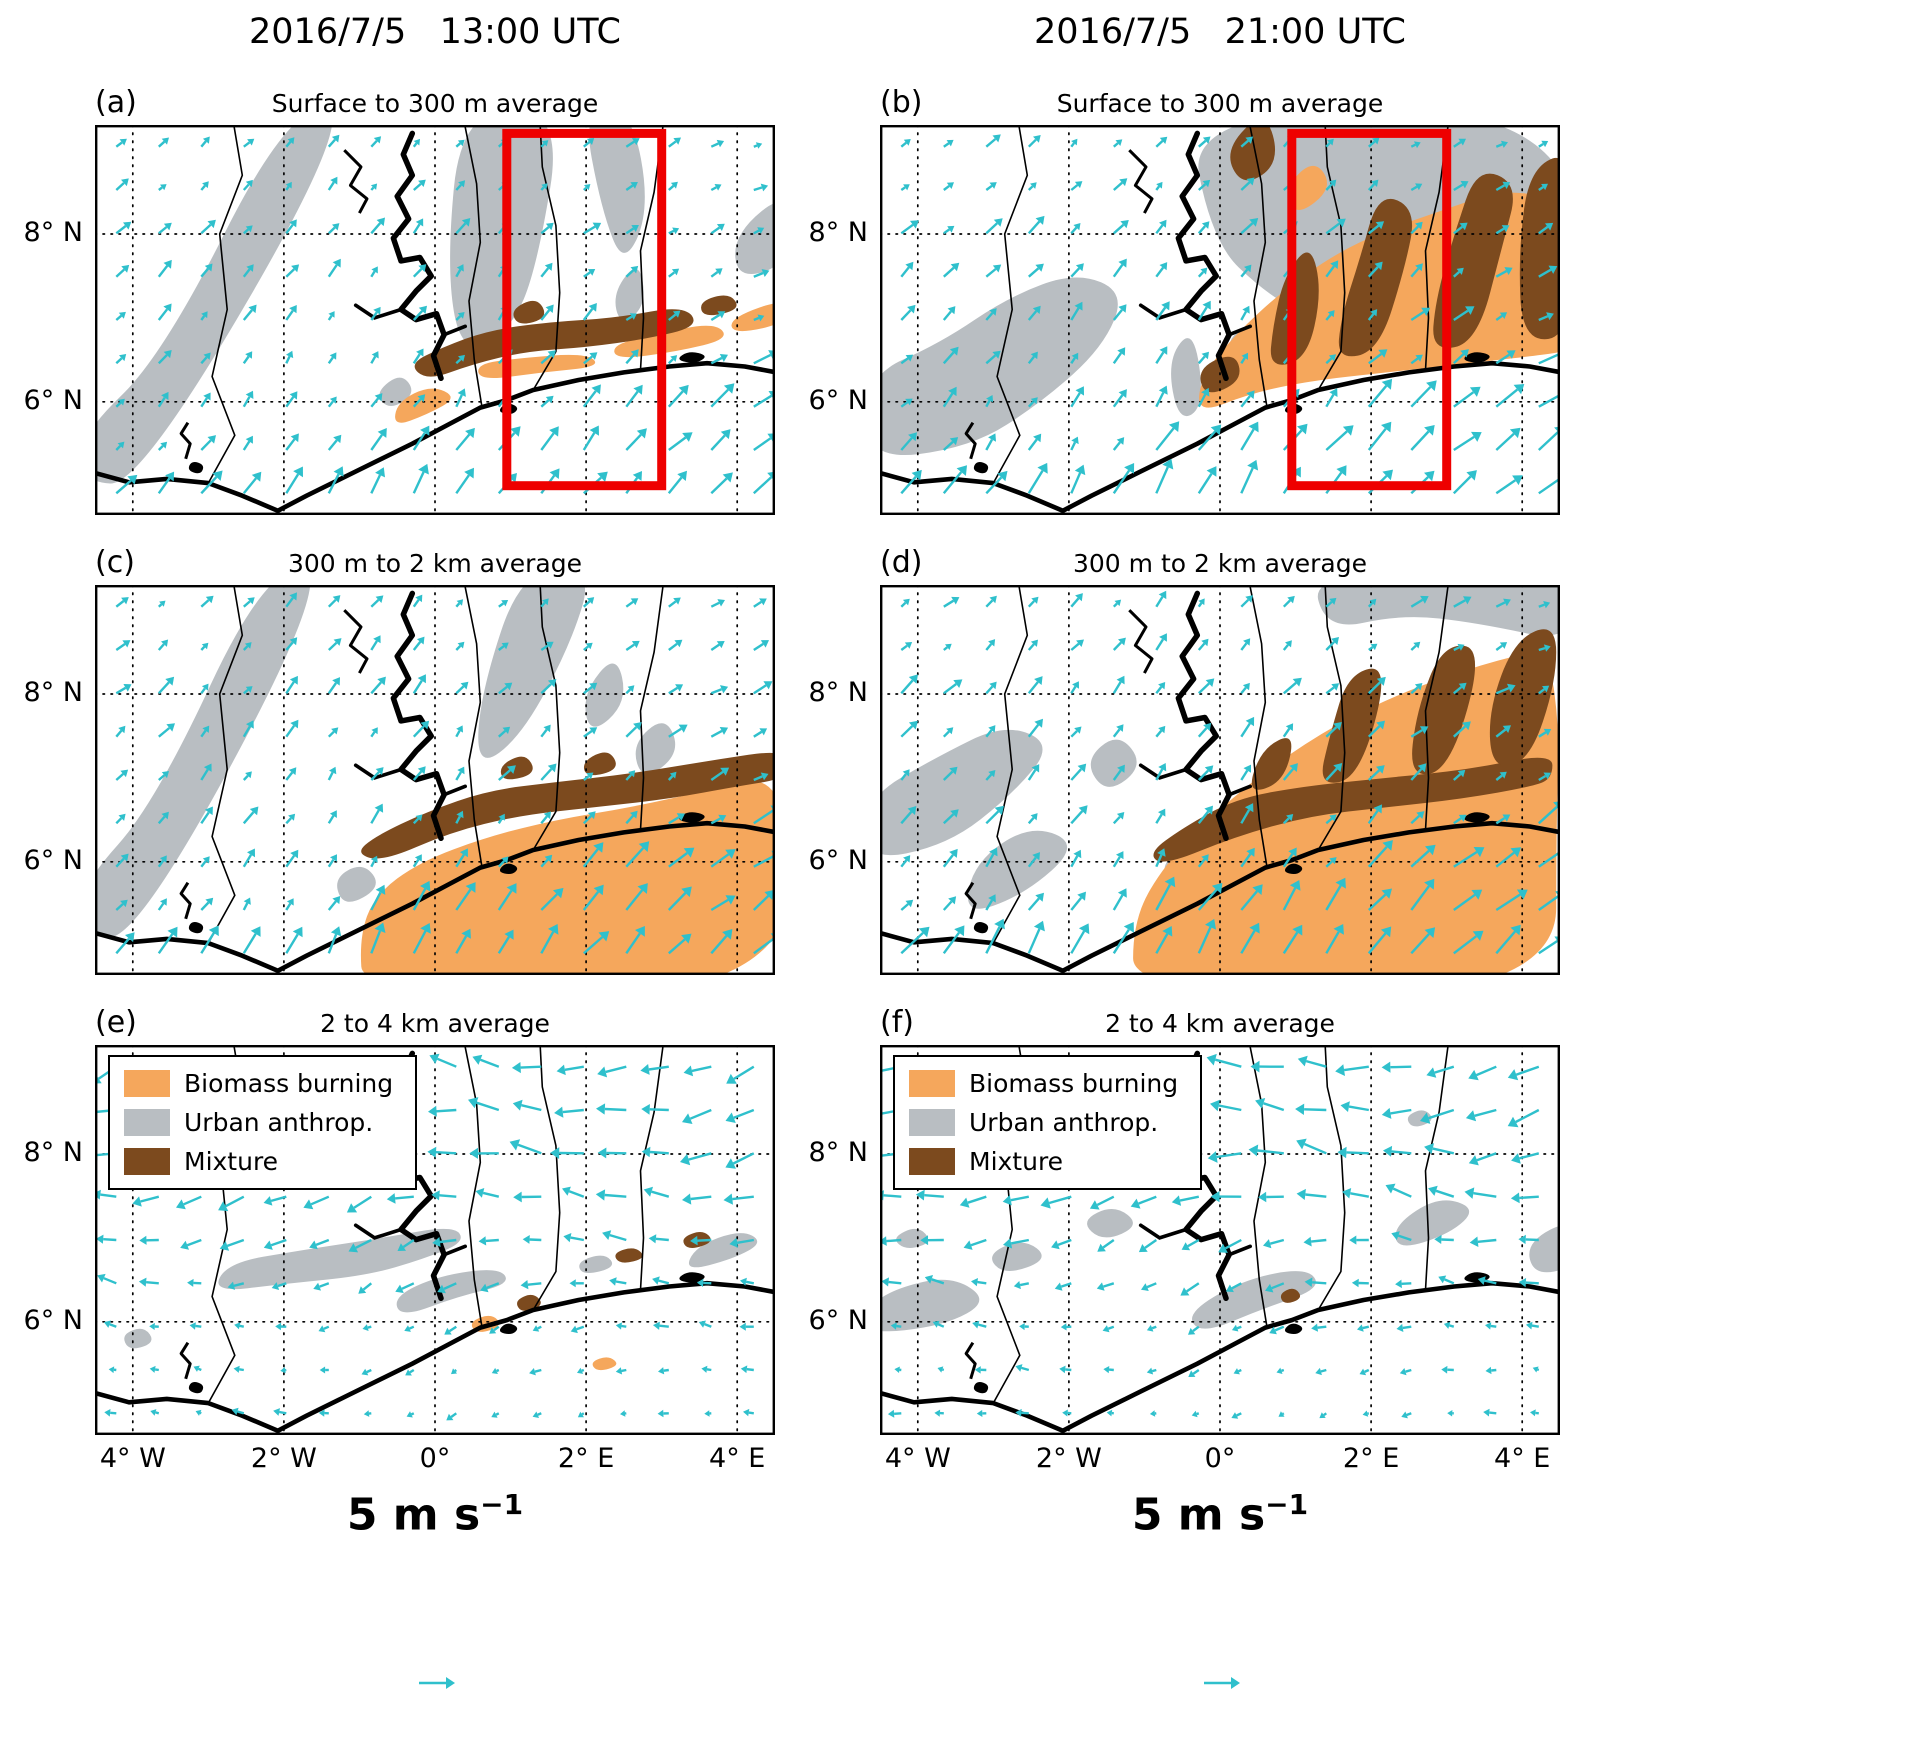 This screenshot has height=1752, width=1915. Describe the element at coordinates (1220, 780) in the screenshot. I see `map-canvas-d` at that location.